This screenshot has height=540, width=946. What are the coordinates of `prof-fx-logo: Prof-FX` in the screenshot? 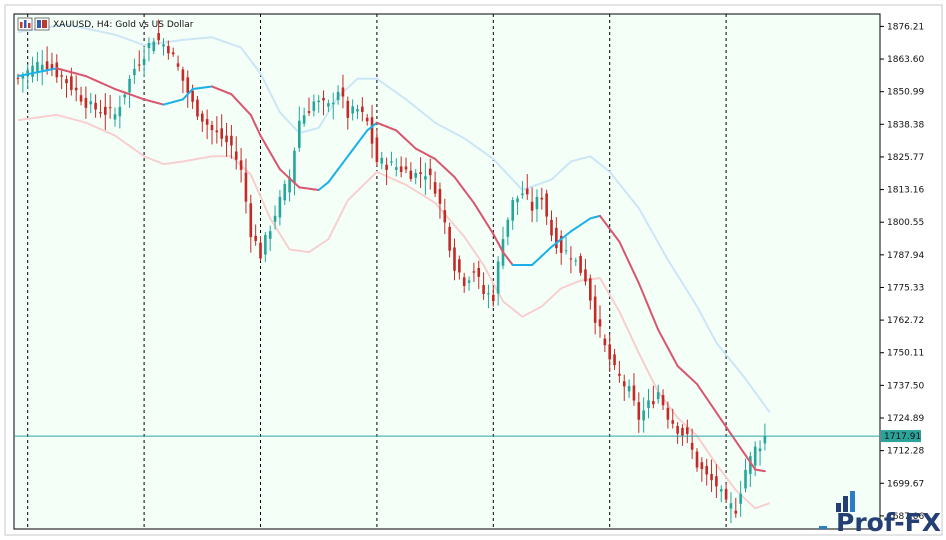 It's located at (880, 514).